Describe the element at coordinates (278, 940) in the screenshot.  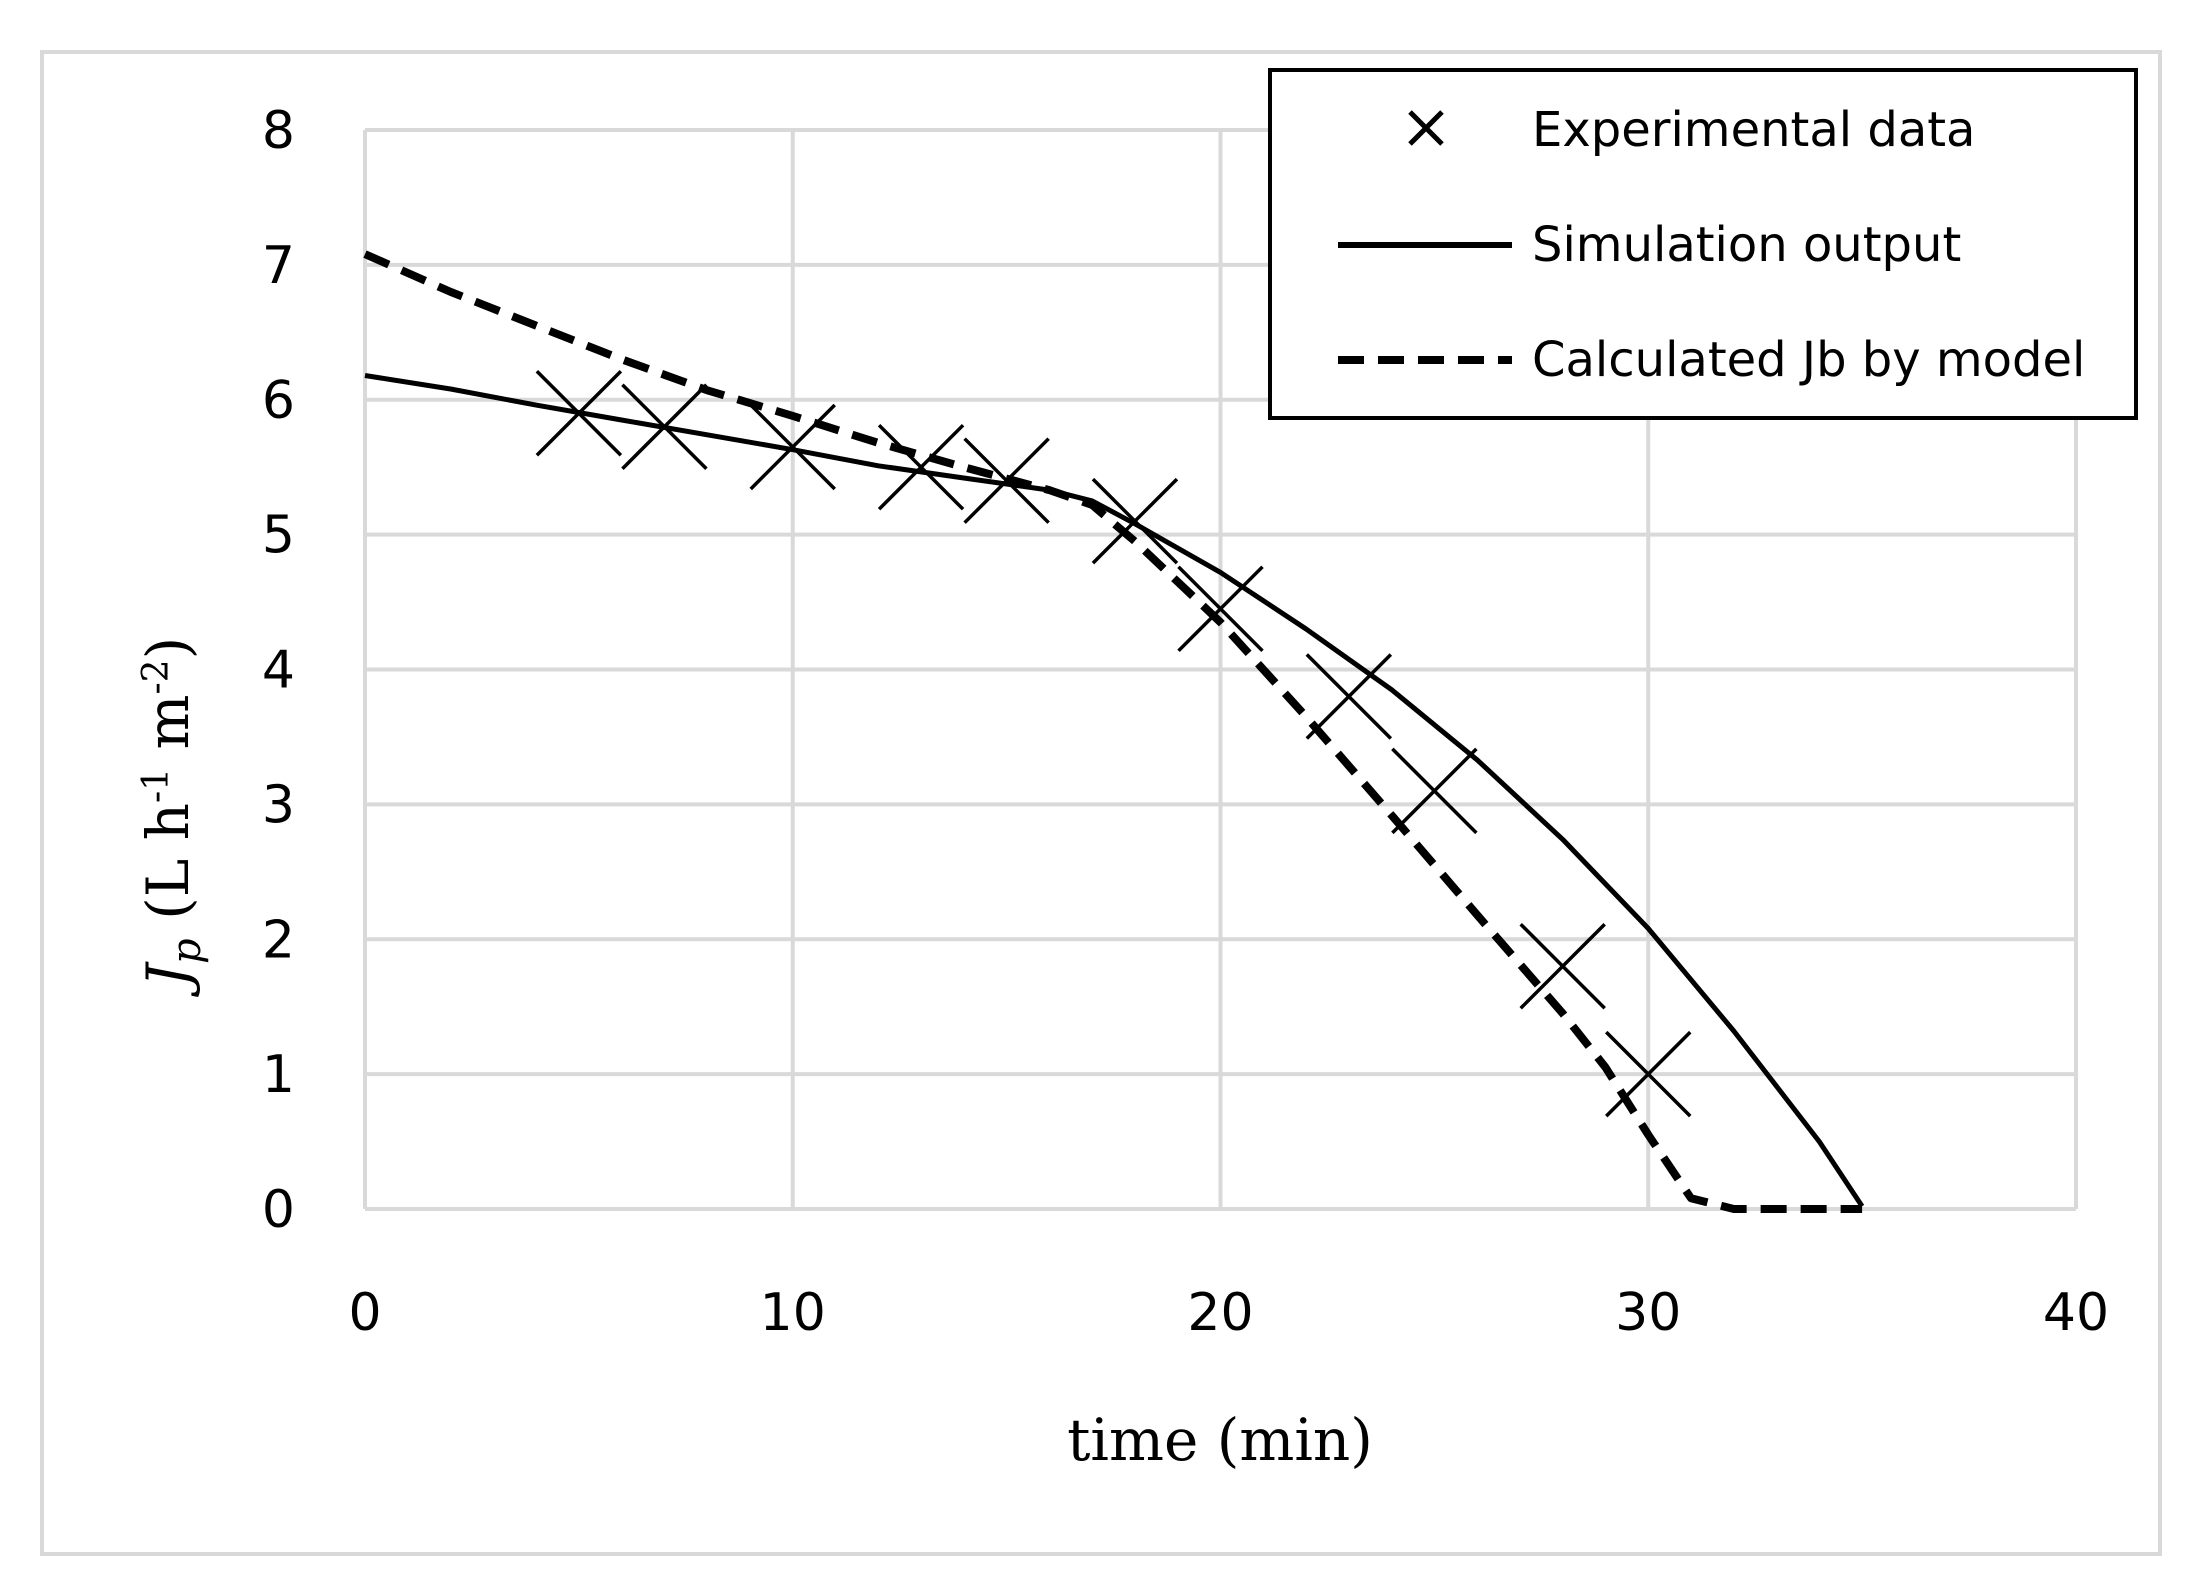
I see `y-tick-label: 2` at that location.